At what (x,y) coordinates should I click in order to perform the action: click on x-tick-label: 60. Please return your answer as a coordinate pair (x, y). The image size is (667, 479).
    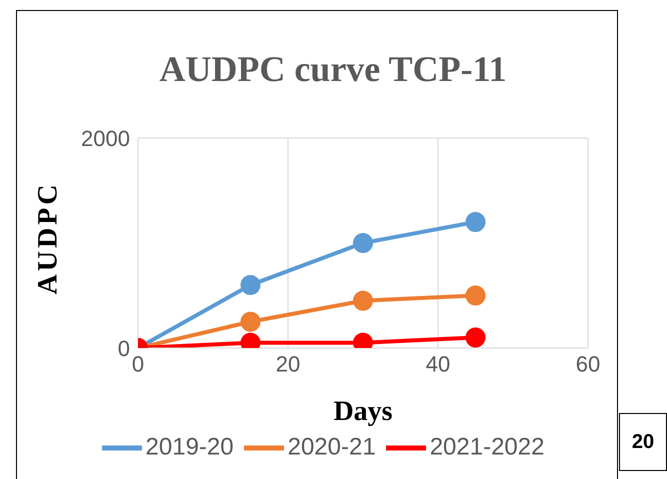
    Looking at the image, I should click on (588, 364).